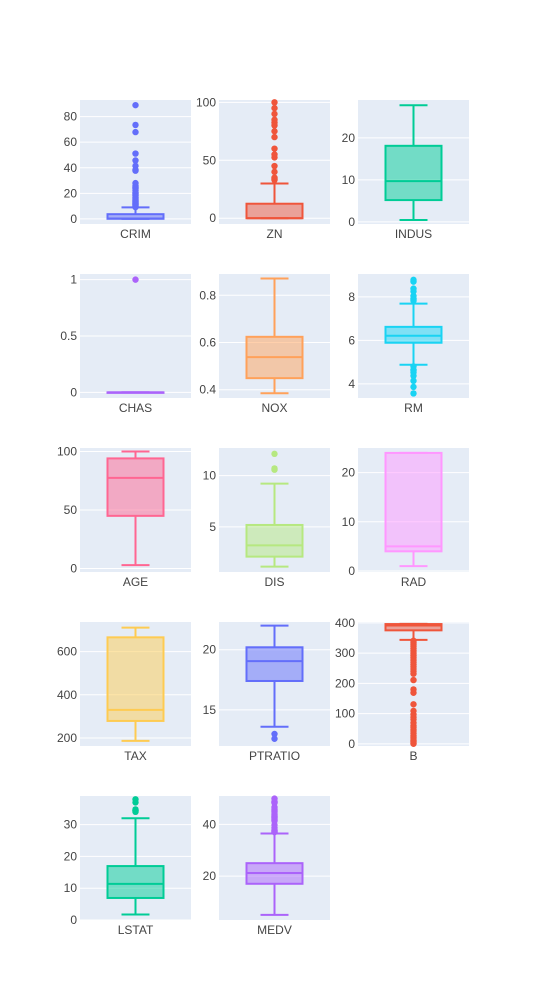 The image size is (550, 1000). What do you see at coordinates (71, 117) in the screenshot?
I see `y-tick-label-crim: 80` at bounding box center [71, 117].